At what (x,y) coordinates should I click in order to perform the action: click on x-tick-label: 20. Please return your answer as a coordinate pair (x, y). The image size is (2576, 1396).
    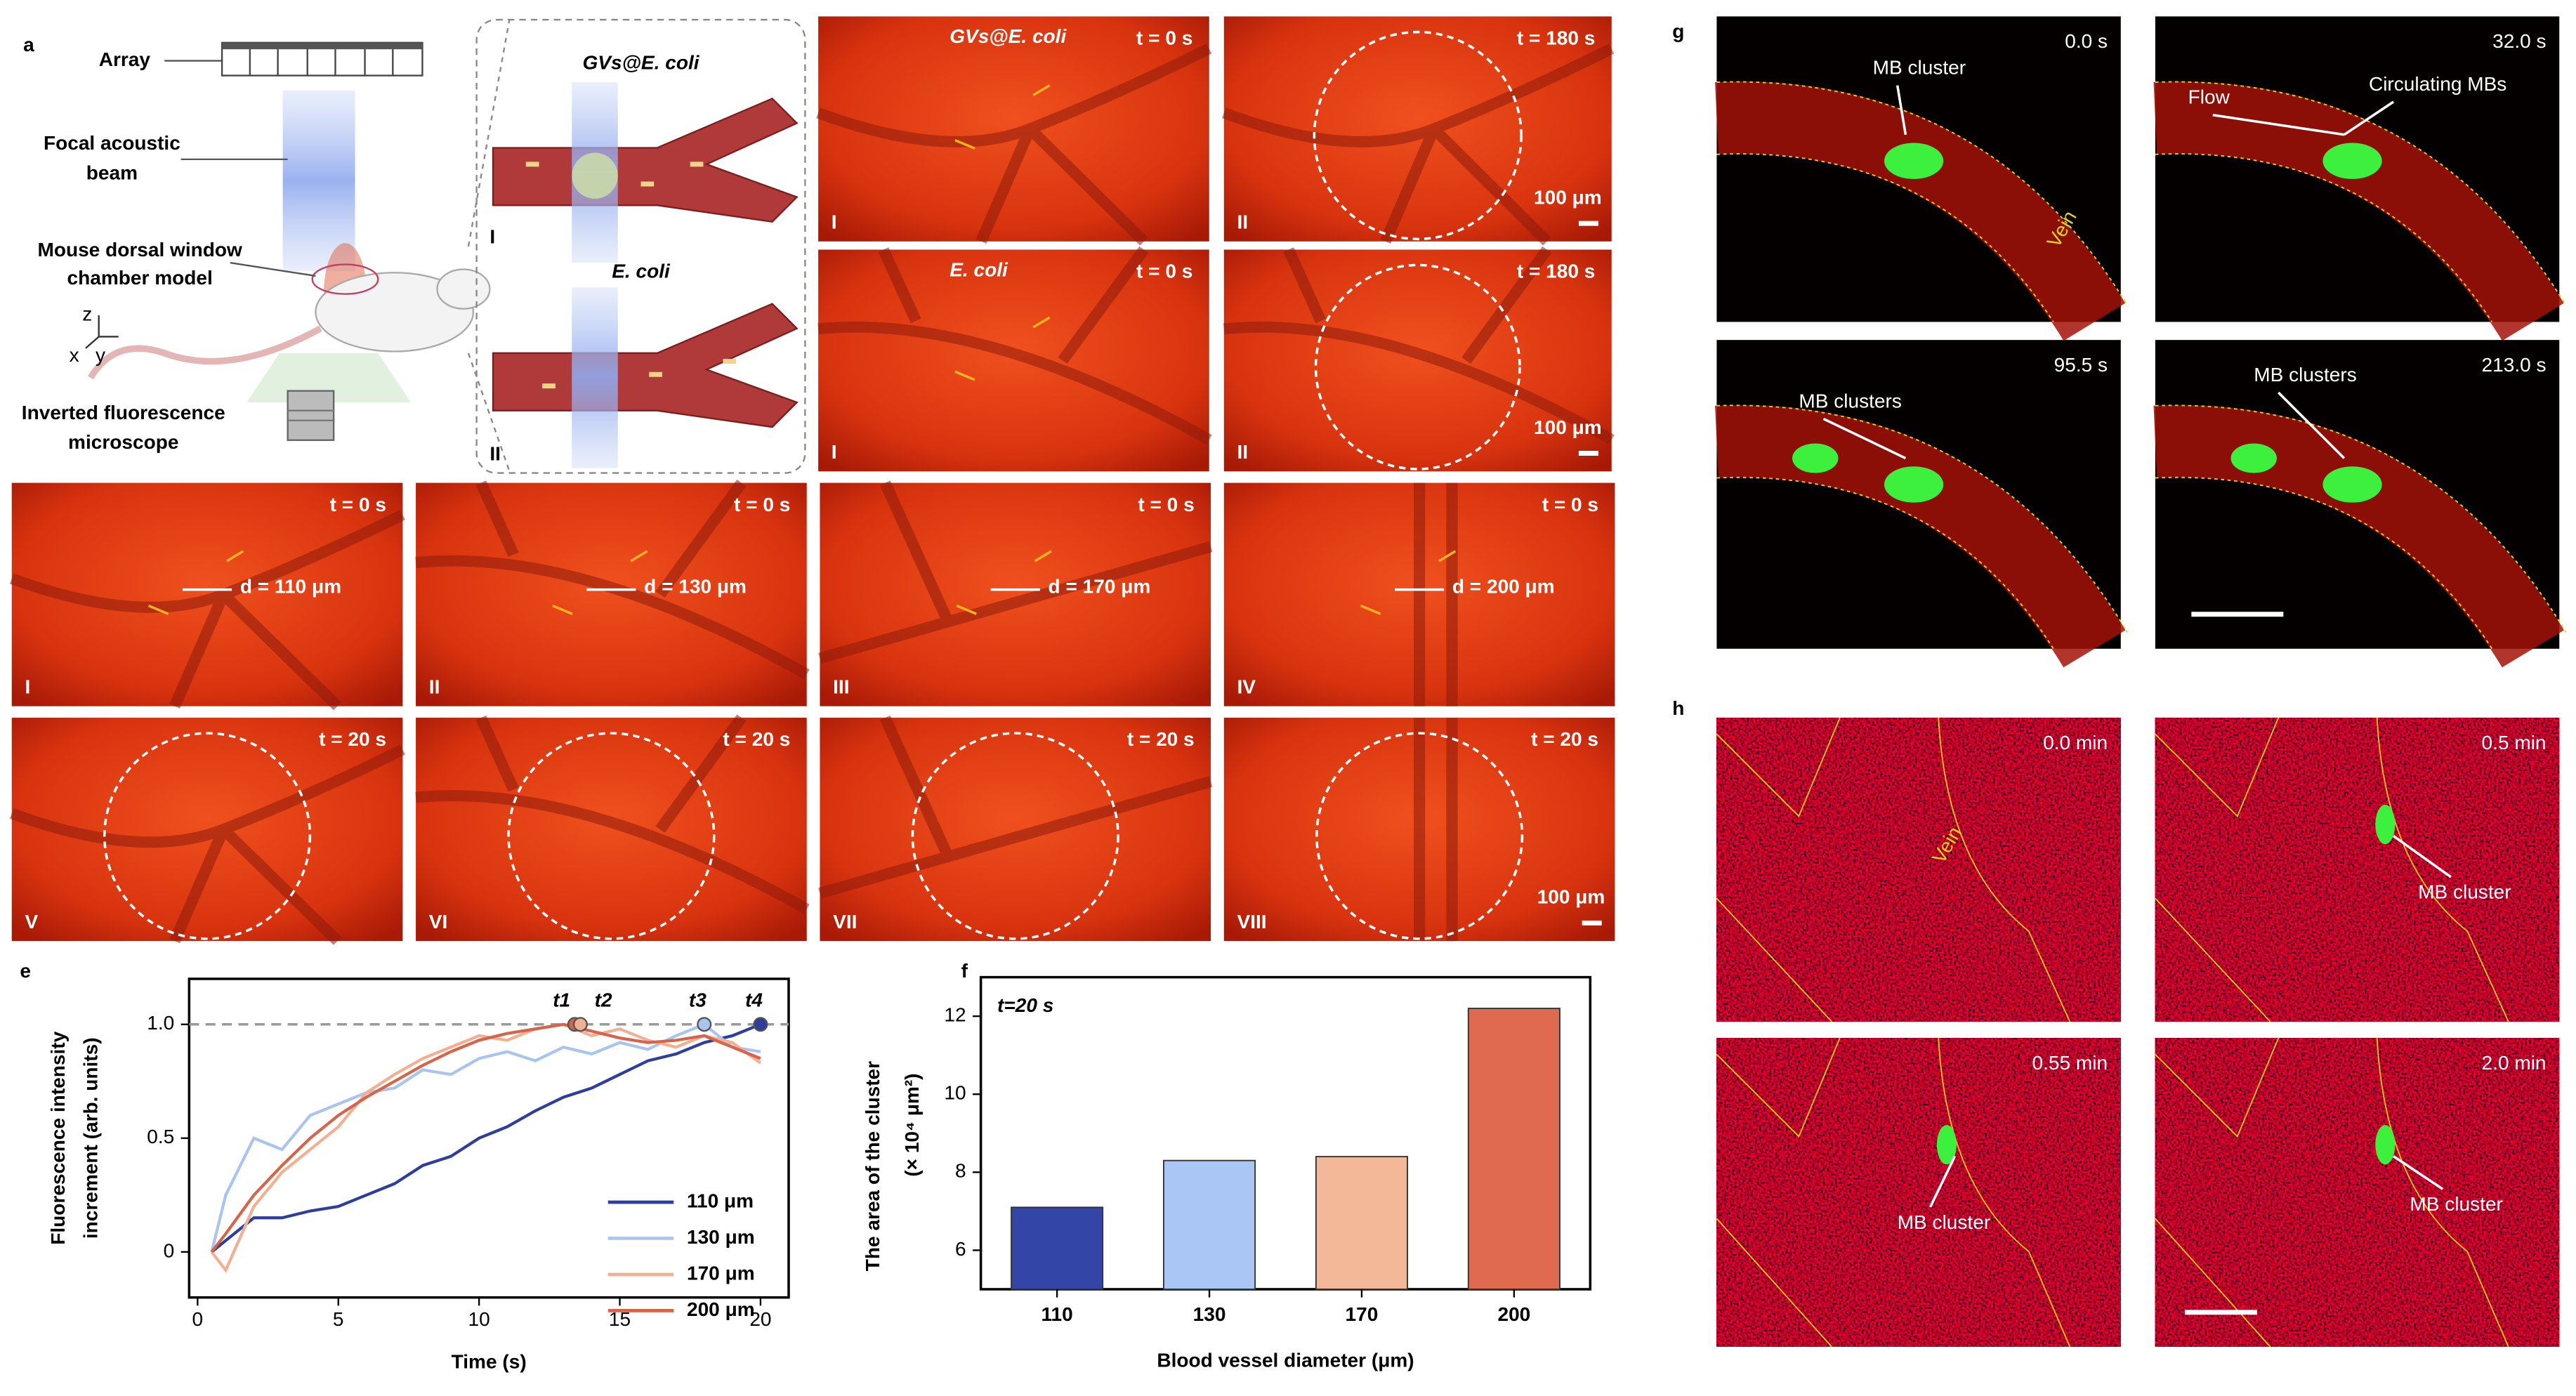
    Looking at the image, I should click on (760, 1319).